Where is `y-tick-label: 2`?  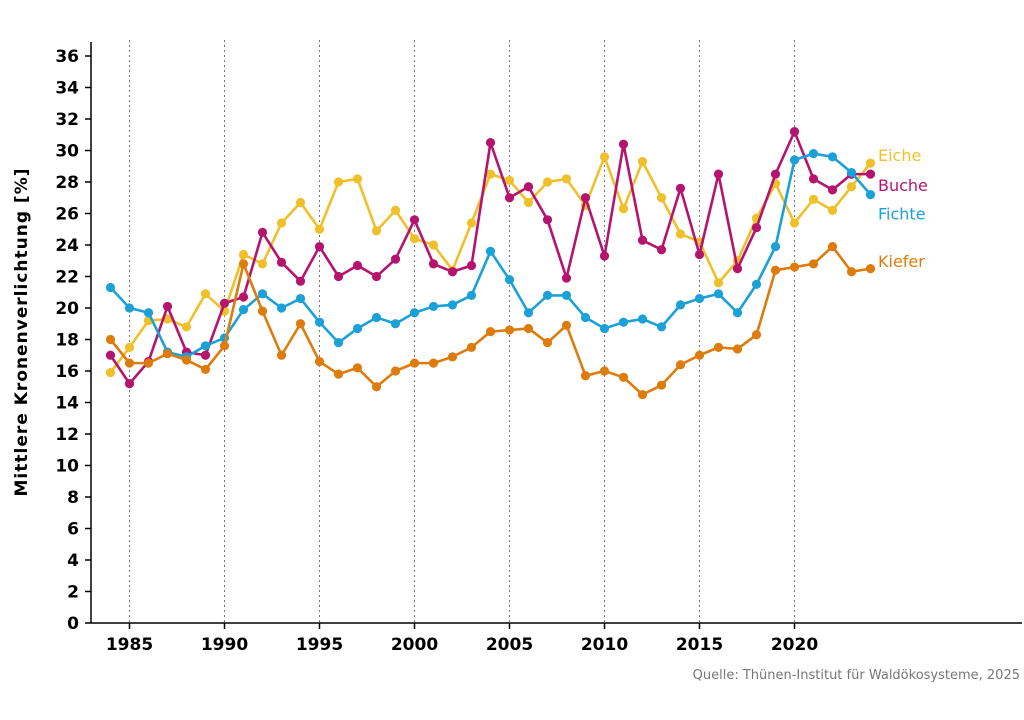
y-tick-label: 2 is located at coordinates (73, 593).